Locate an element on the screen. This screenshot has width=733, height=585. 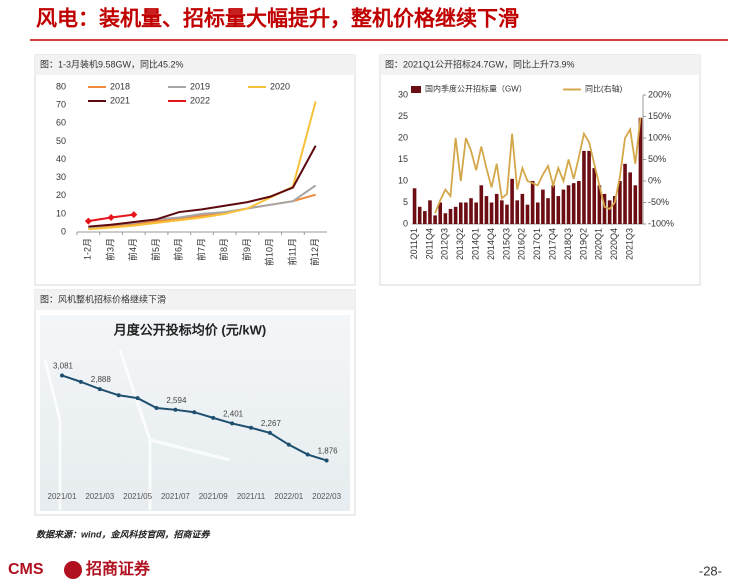
x-tick-label: 2021/07 is located at coordinates (175, 496).